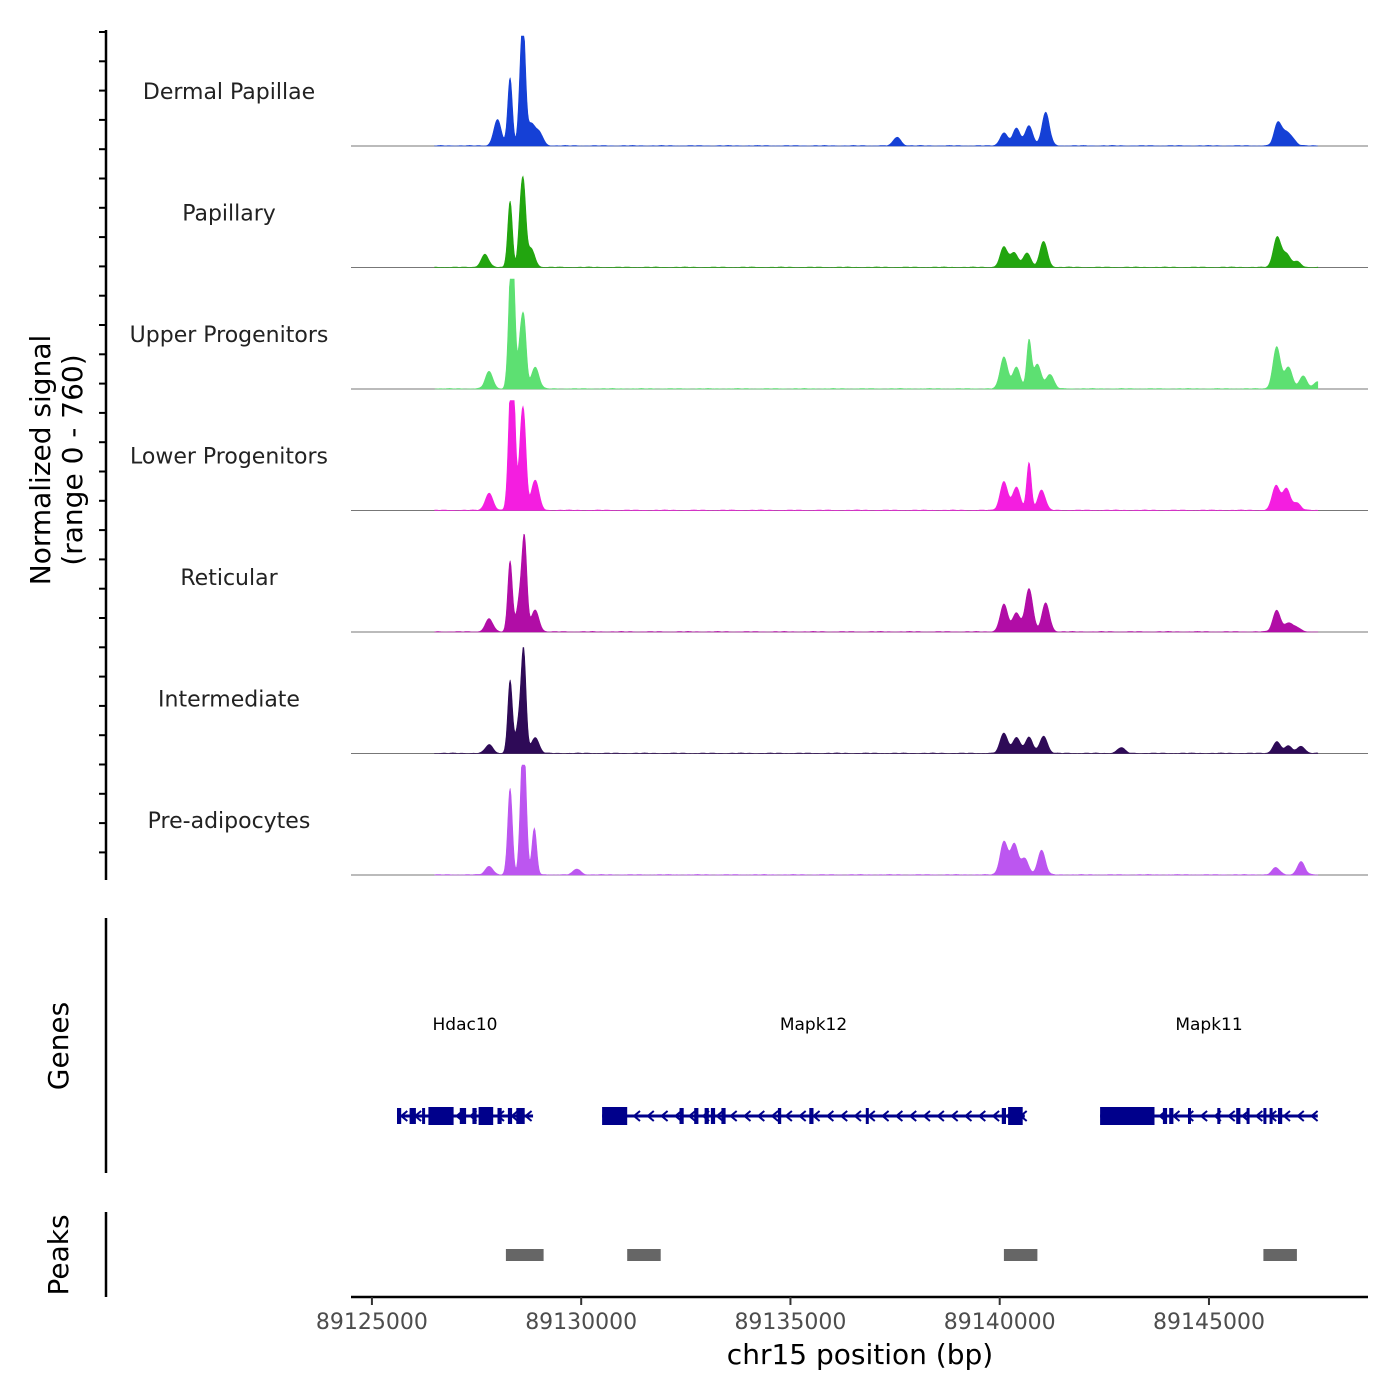 This screenshot has height=1400, width=1400. What do you see at coordinates (790, 1322) in the screenshot?
I see `x-tick-label: 89135000` at bounding box center [790, 1322].